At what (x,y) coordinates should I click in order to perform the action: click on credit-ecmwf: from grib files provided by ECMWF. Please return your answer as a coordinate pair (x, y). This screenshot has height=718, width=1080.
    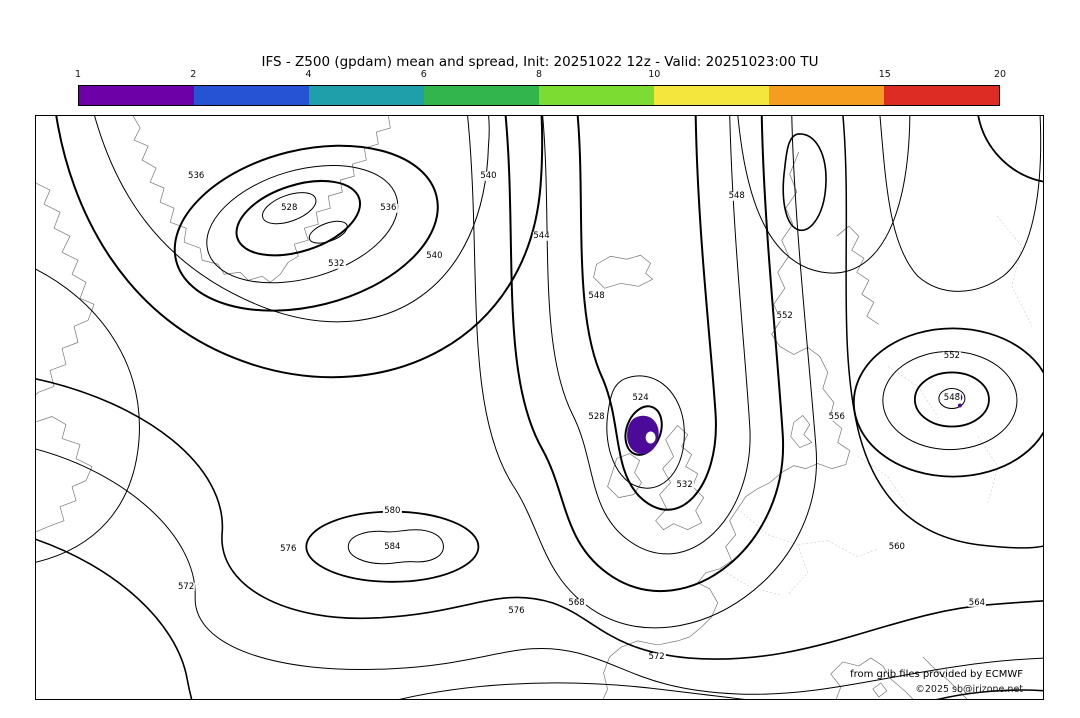
    Looking at the image, I should click on (936, 674).